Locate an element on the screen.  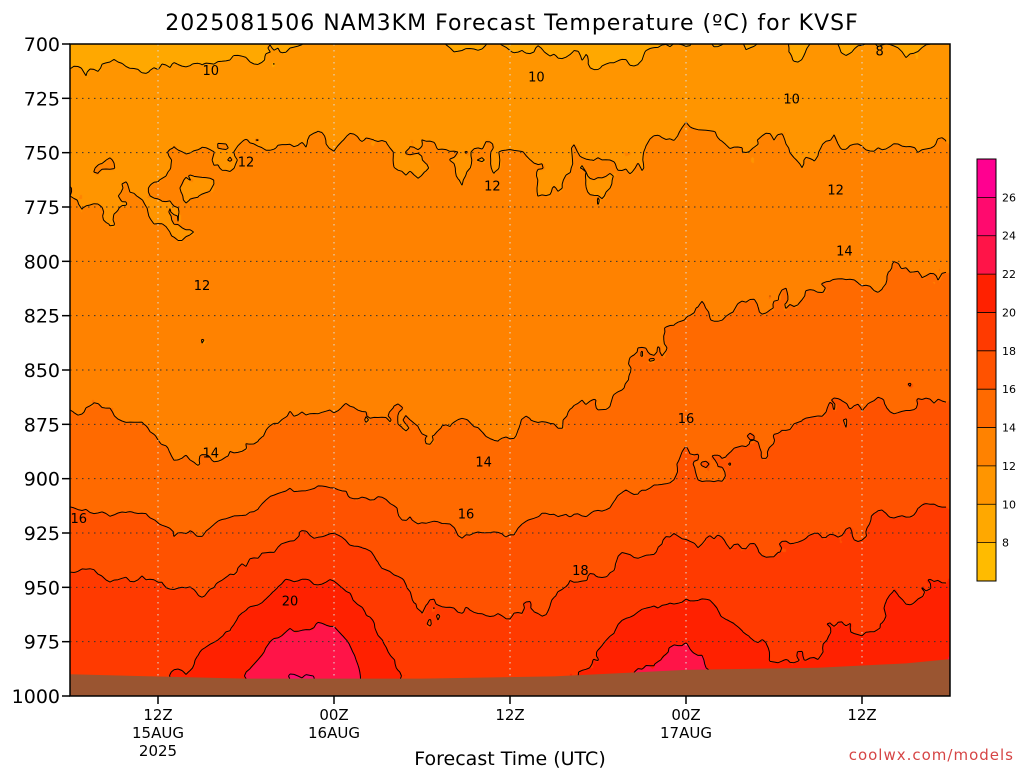
y-tick-label: 725 is located at coordinates (42, 99).